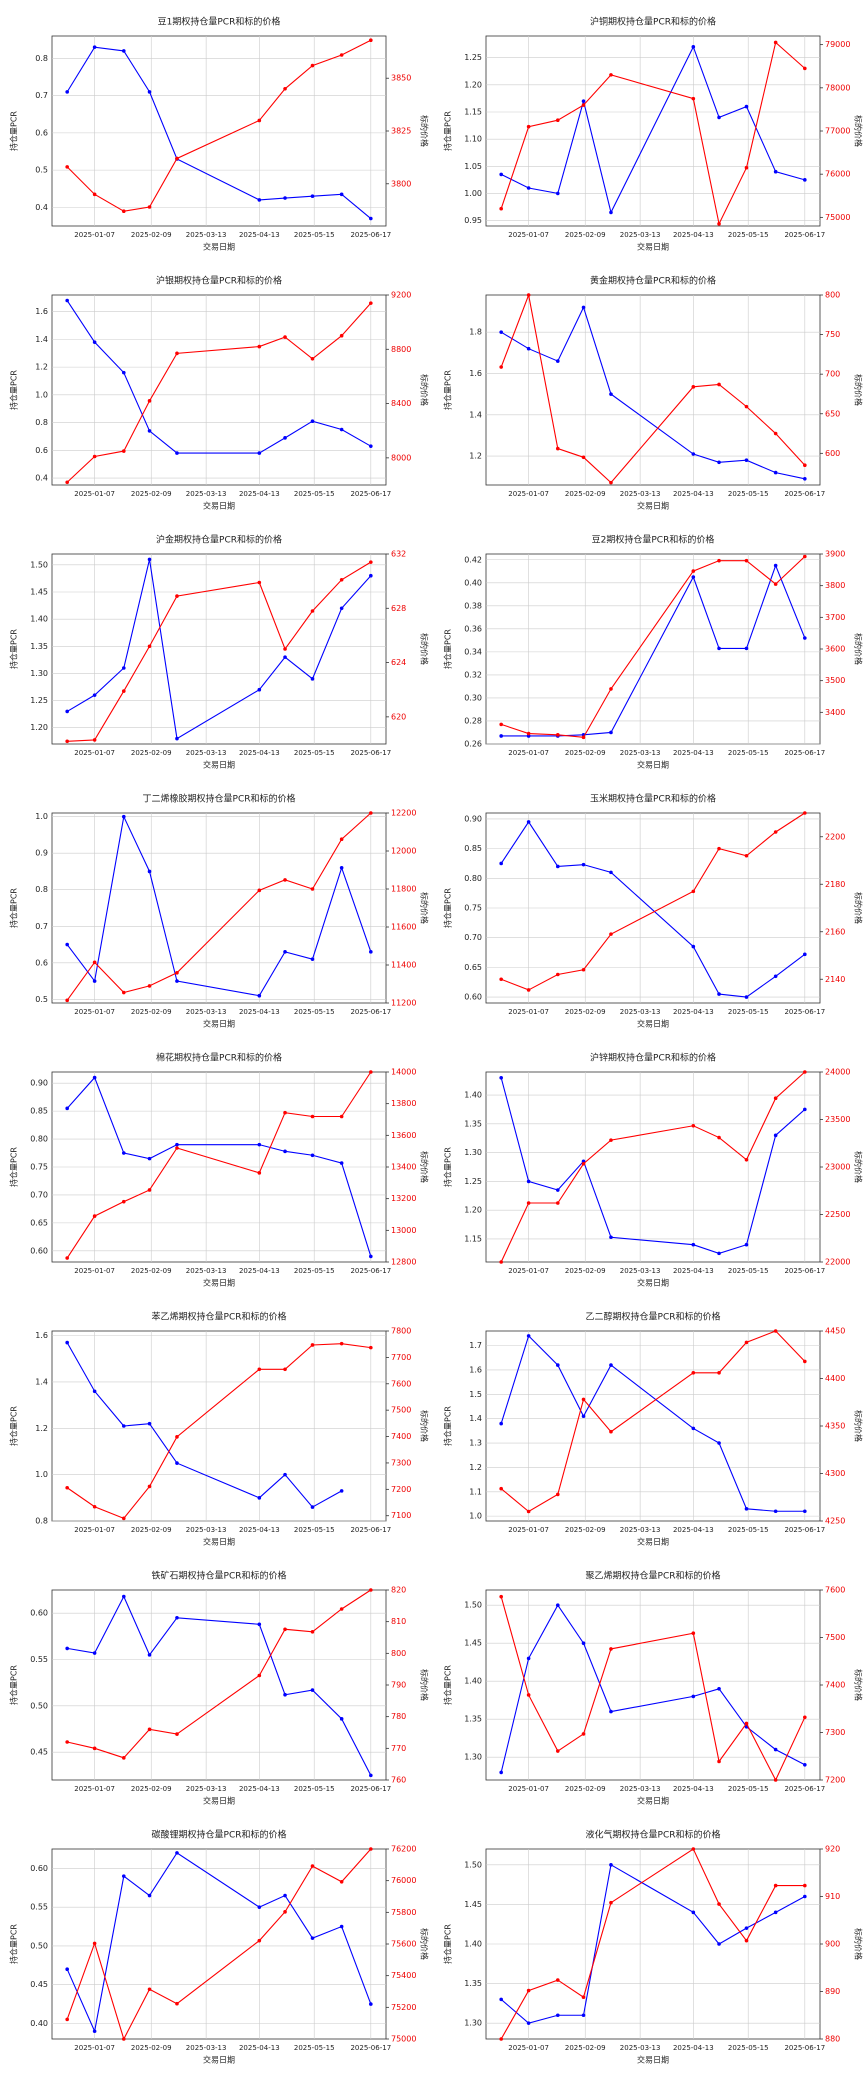 This screenshot has width=868, height=2083. I want to click on y2-tick-label: 800, so click(832, 295).